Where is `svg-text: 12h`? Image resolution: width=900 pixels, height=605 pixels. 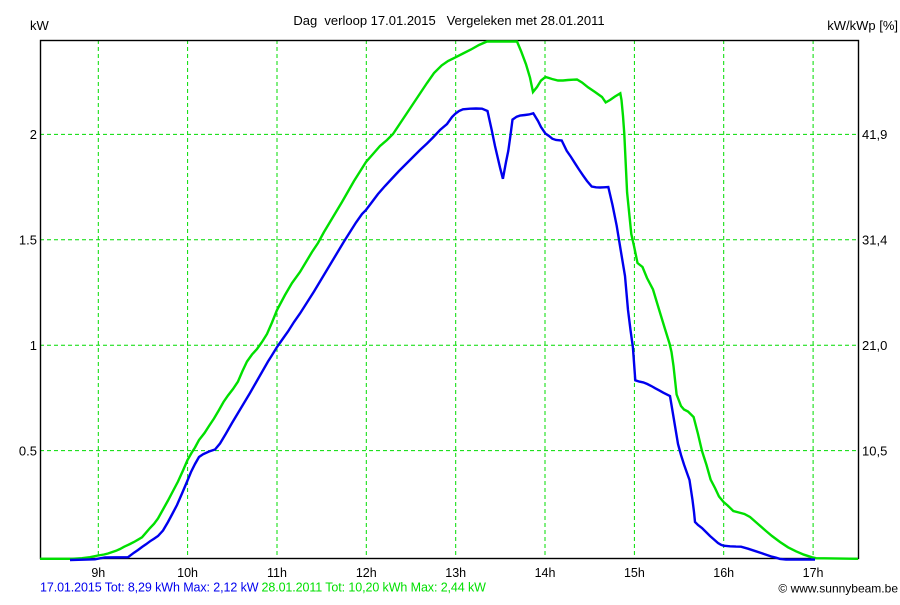
svg-text: 12h is located at coordinates (366, 573).